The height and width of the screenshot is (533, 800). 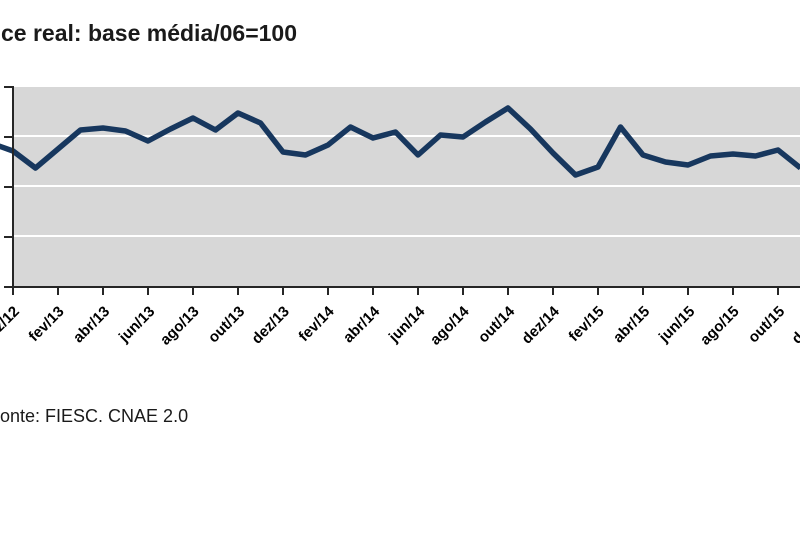 What do you see at coordinates (317, 324) in the screenshot?
I see `x-axis-label: fev/14` at bounding box center [317, 324].